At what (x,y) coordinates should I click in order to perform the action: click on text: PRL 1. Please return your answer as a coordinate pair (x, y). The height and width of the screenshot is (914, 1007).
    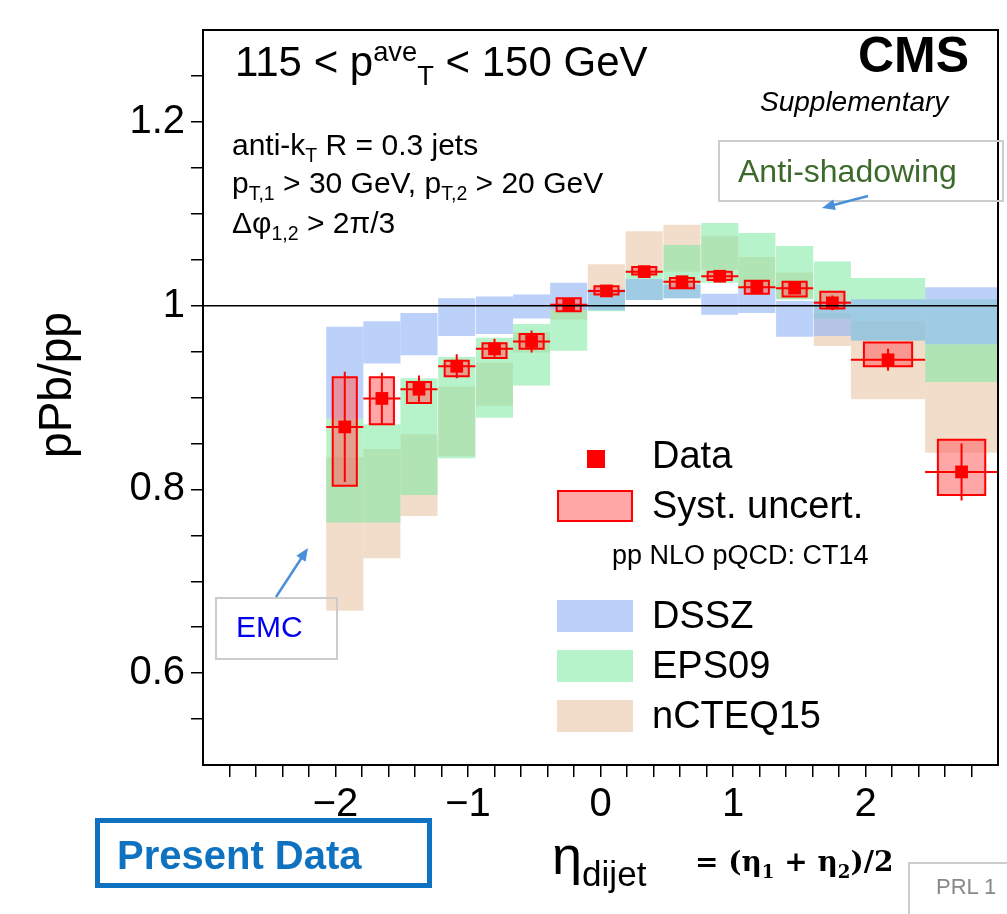
    Looking at the image, I should click on (966, 886).